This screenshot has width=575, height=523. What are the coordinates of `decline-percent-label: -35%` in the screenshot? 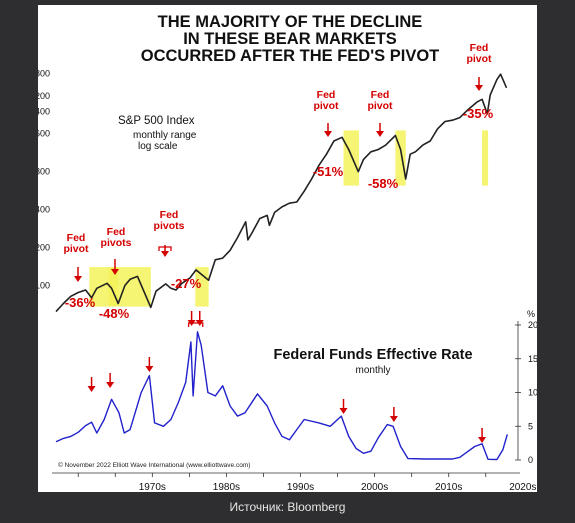 It's located at (478, 113).